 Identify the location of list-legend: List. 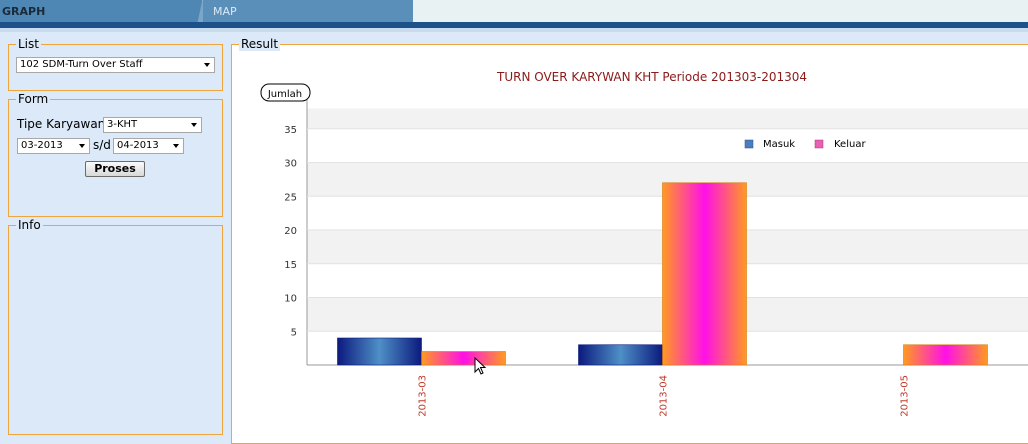
(28, 44).